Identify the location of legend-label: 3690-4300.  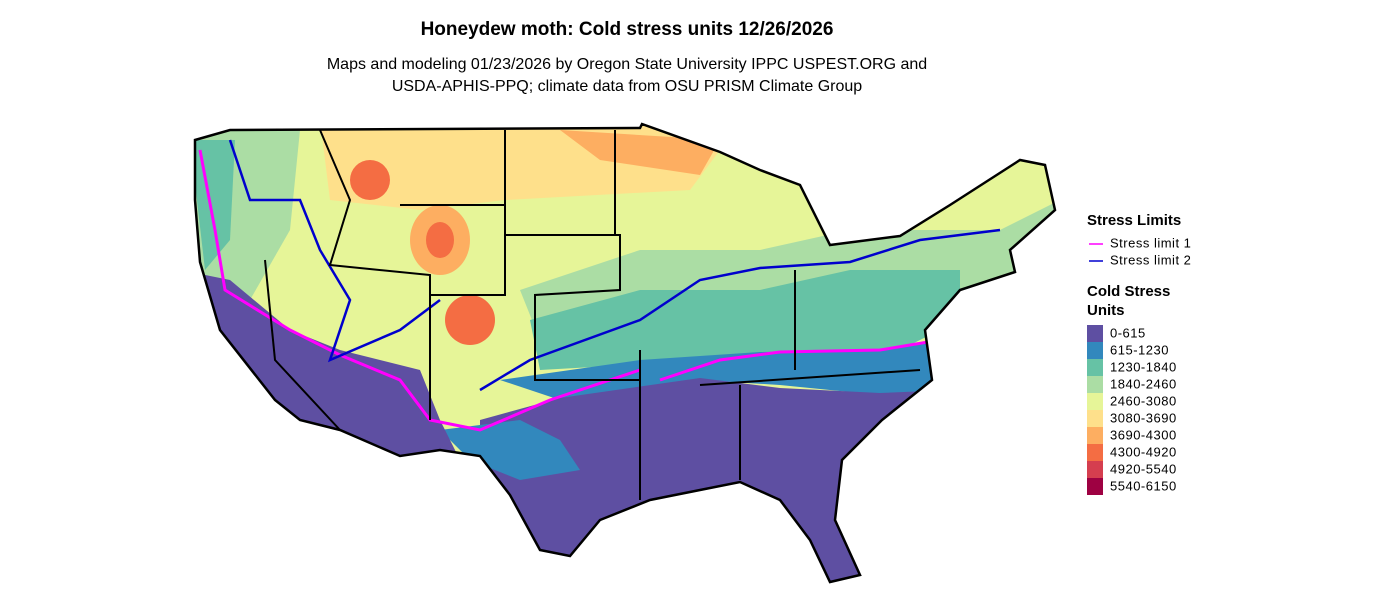
(1143, 434).